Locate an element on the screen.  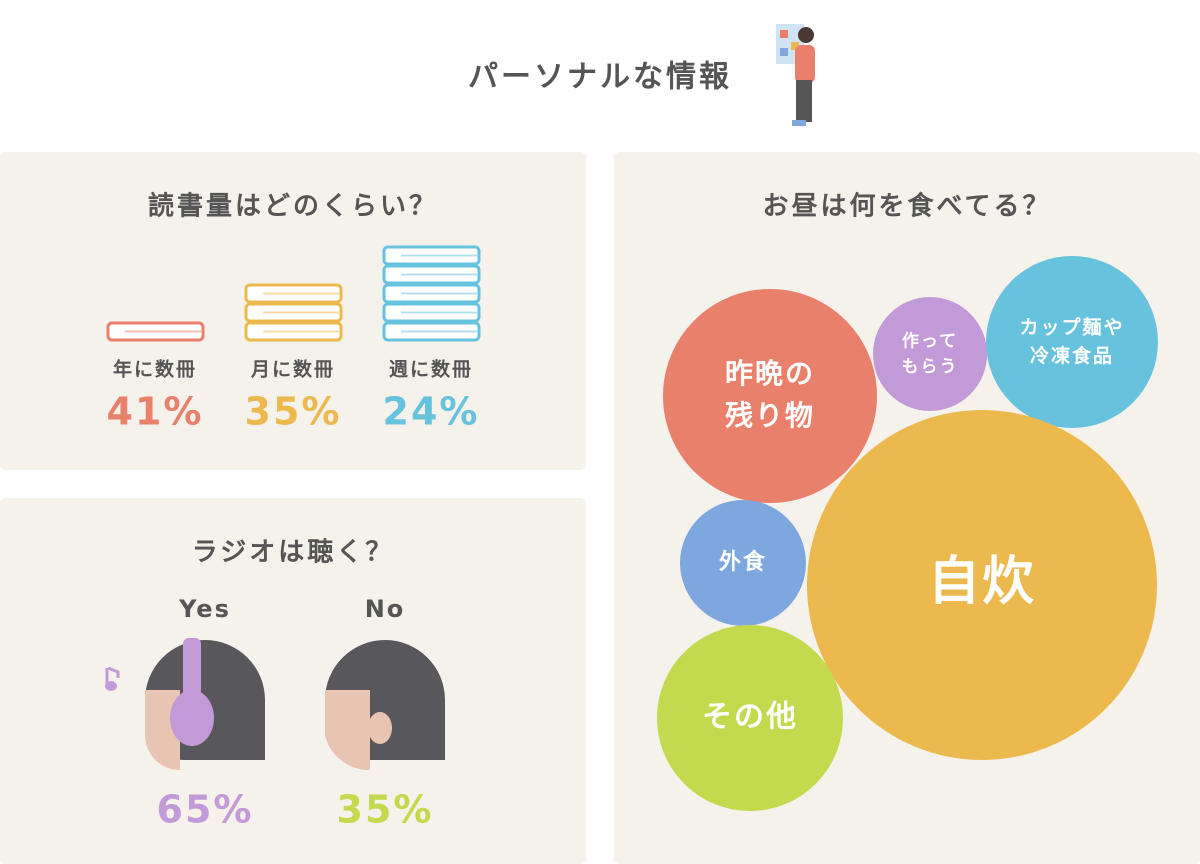
person-icon is located at coordinates (795, 75).